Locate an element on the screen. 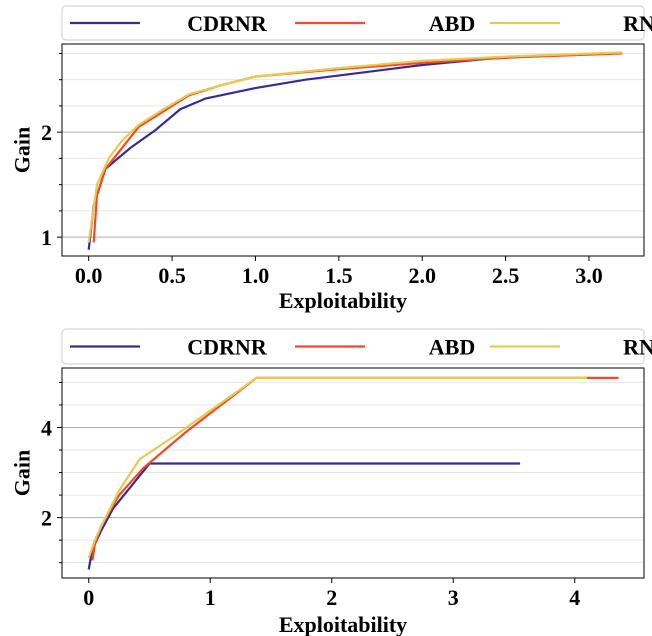 This screenshot has width=652, height=636. x-tick-label: 3 is located at coordinates (453, 597).